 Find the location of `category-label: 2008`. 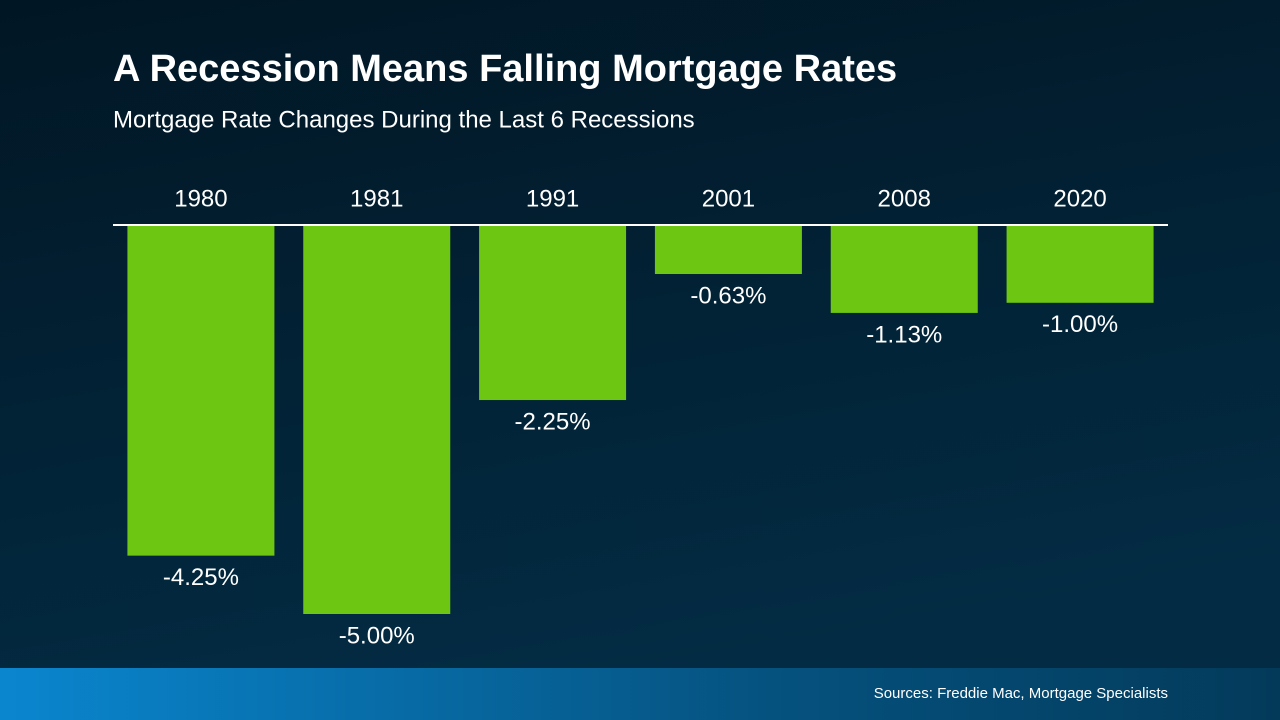

category-label: 2008 is located at coordinates (904, 198).